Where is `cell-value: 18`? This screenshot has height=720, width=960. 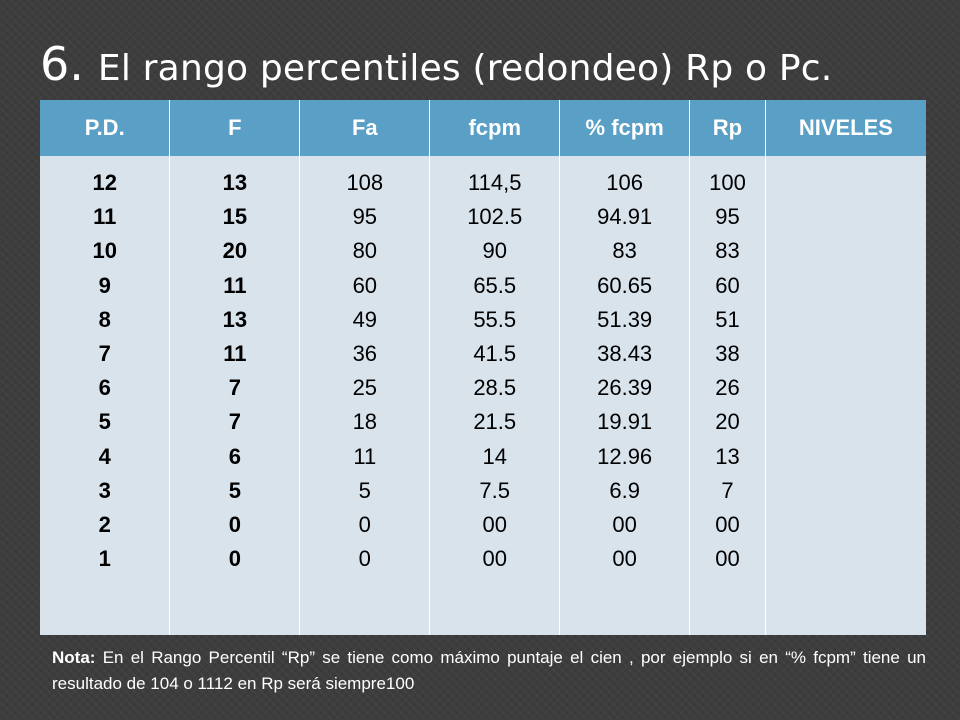
cell-value: 18 is located at coordinates (365, 422).